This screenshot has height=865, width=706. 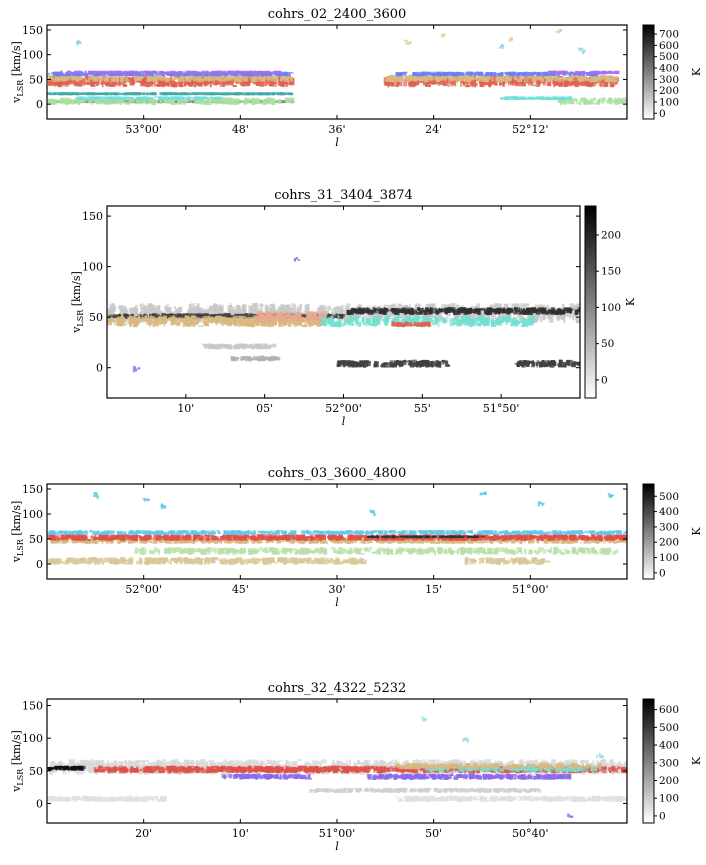 What do you see at coordinates (669, 35) in the screenshot?
I see `colorbar-tick-label: 700` at bounding box center [669, 35].